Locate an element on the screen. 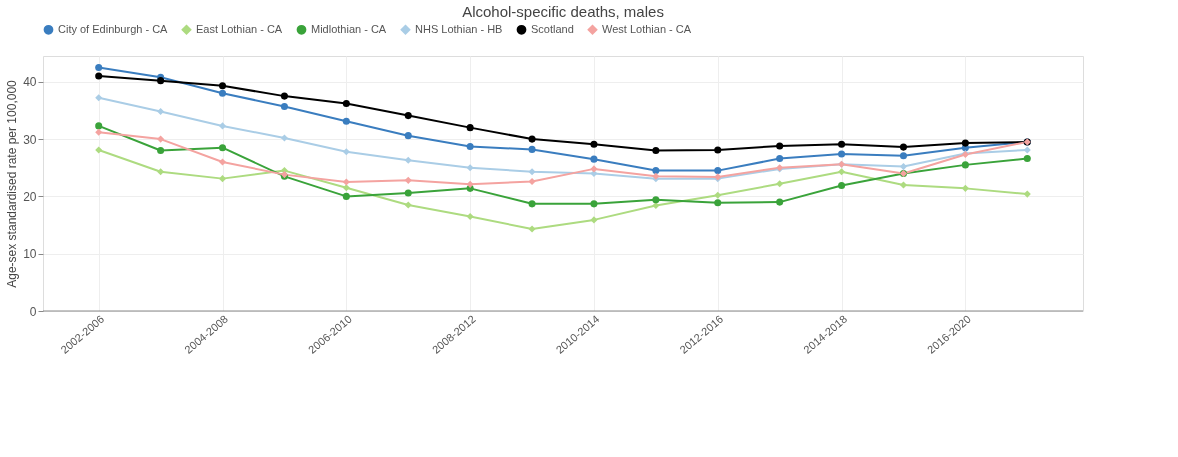  chart-title: Alcohol-specific deaths, males is located at coordinates (563, 11).